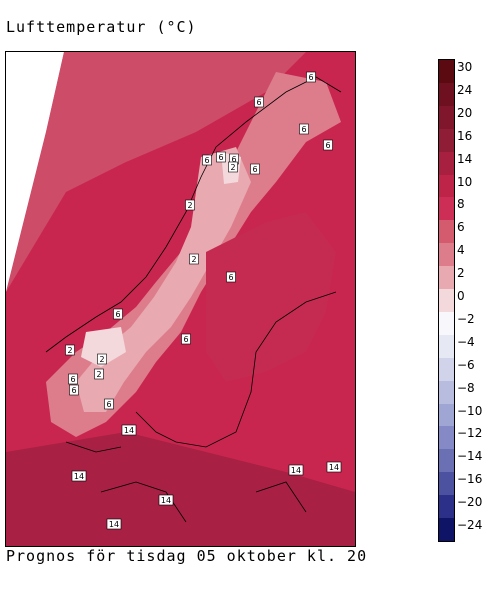  What do you see at coordinates (187, 556) in the screenshot?
I see `forecast-caption: Prognos för tisdag 05 oktober kl. 20` at bounding box center [187, 556].